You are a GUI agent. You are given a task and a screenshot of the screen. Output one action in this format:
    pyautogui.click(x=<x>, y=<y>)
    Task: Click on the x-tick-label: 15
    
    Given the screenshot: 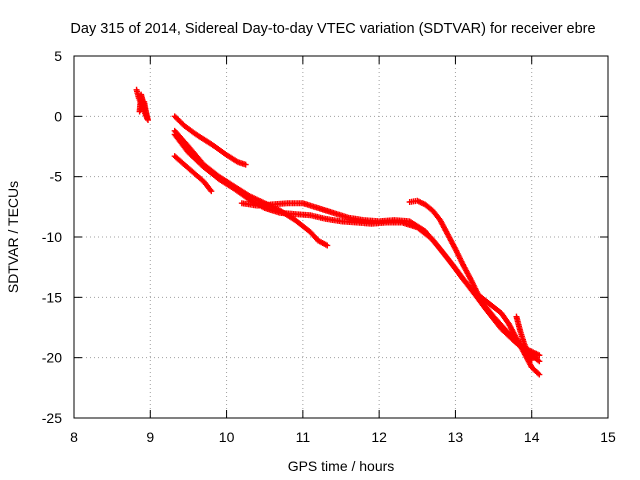 What is the action you would take?
    pyautogui.click(x=608, y=437)
    